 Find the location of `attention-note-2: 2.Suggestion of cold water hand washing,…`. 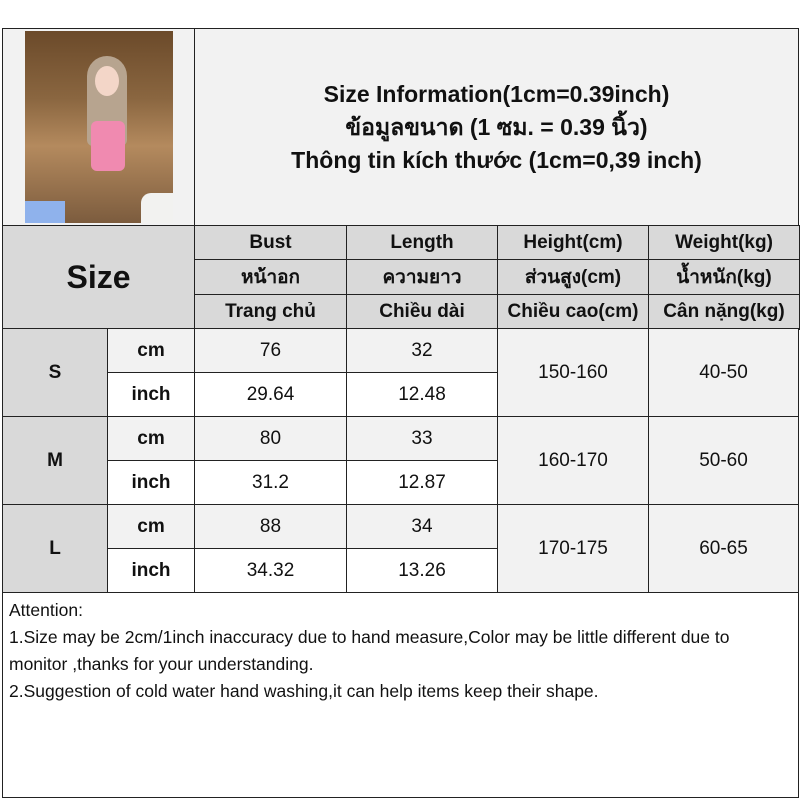

attention-note-2: 2.Suggestion of cold water hand washing,… is located at coordinates (304, 691).